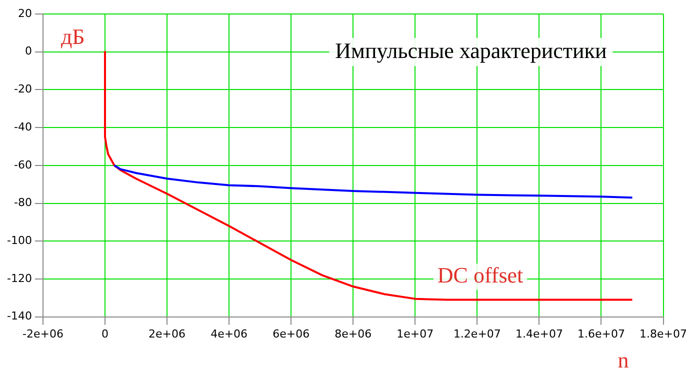  Describe the element at coordinates (477, 333) in the screenshot. I see `x-tick-label: 1.2e+07` at that location.